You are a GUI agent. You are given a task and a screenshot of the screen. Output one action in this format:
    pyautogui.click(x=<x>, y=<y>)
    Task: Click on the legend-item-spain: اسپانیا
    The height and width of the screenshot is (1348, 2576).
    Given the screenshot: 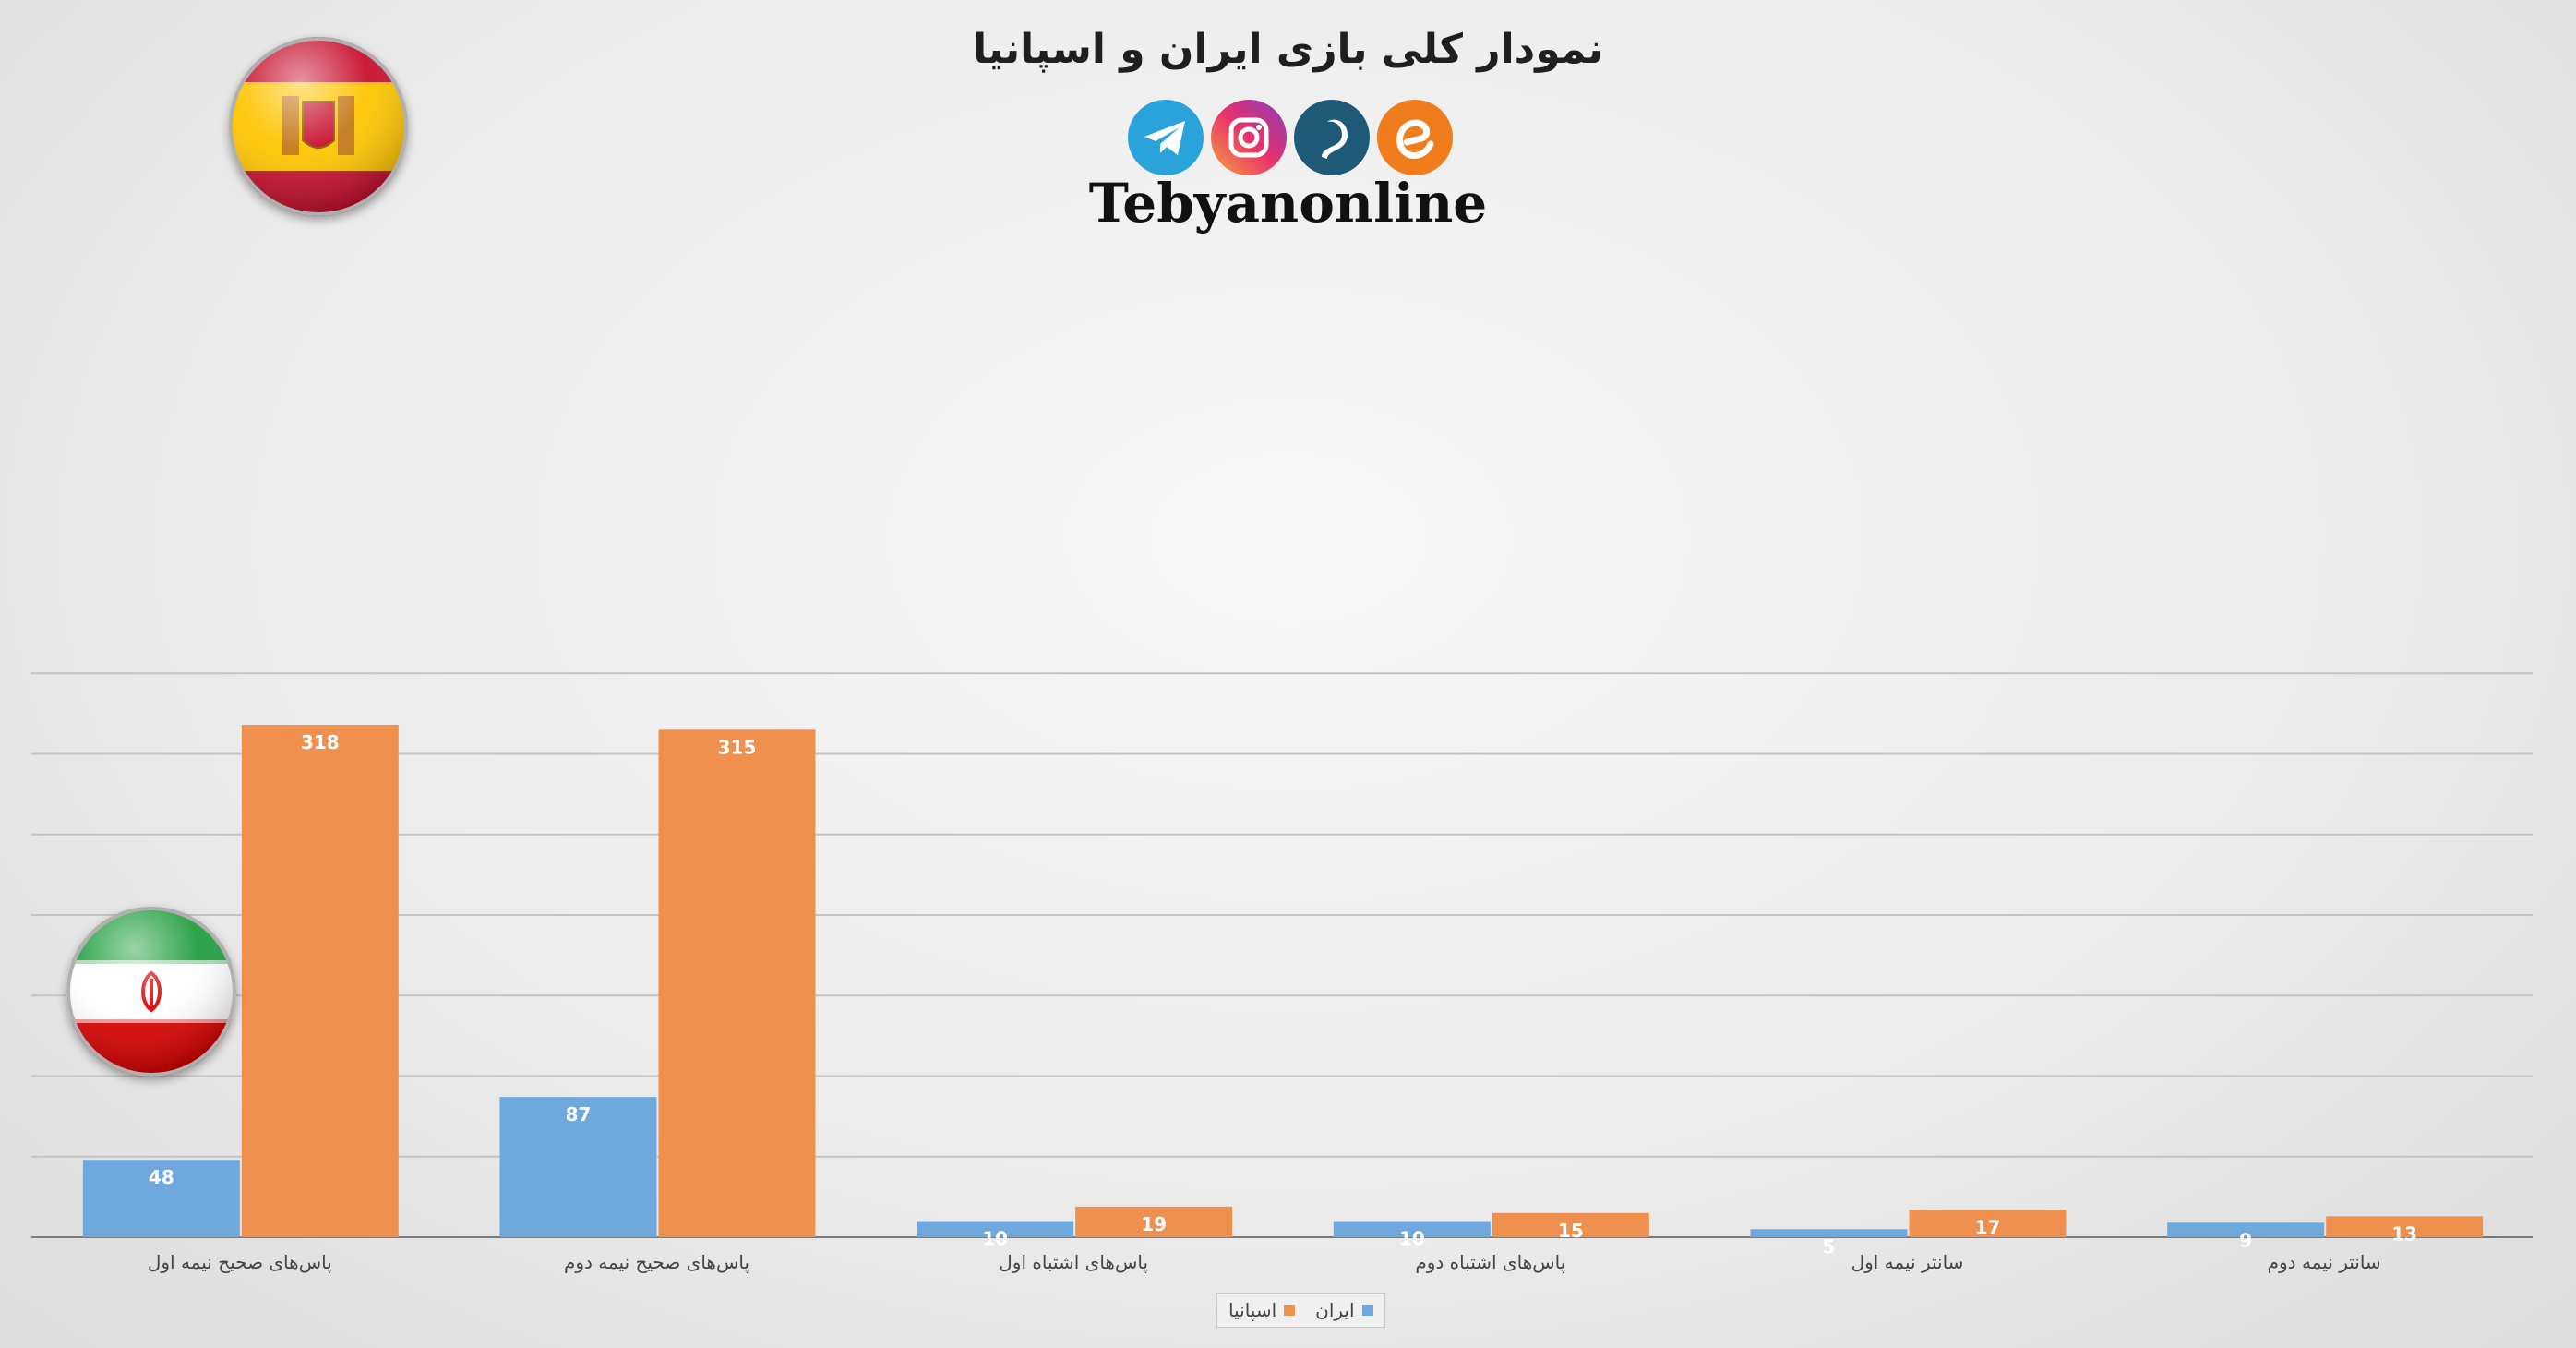 What is the action you would take?
    pyautogui.click(x=1262, y=1310)
    